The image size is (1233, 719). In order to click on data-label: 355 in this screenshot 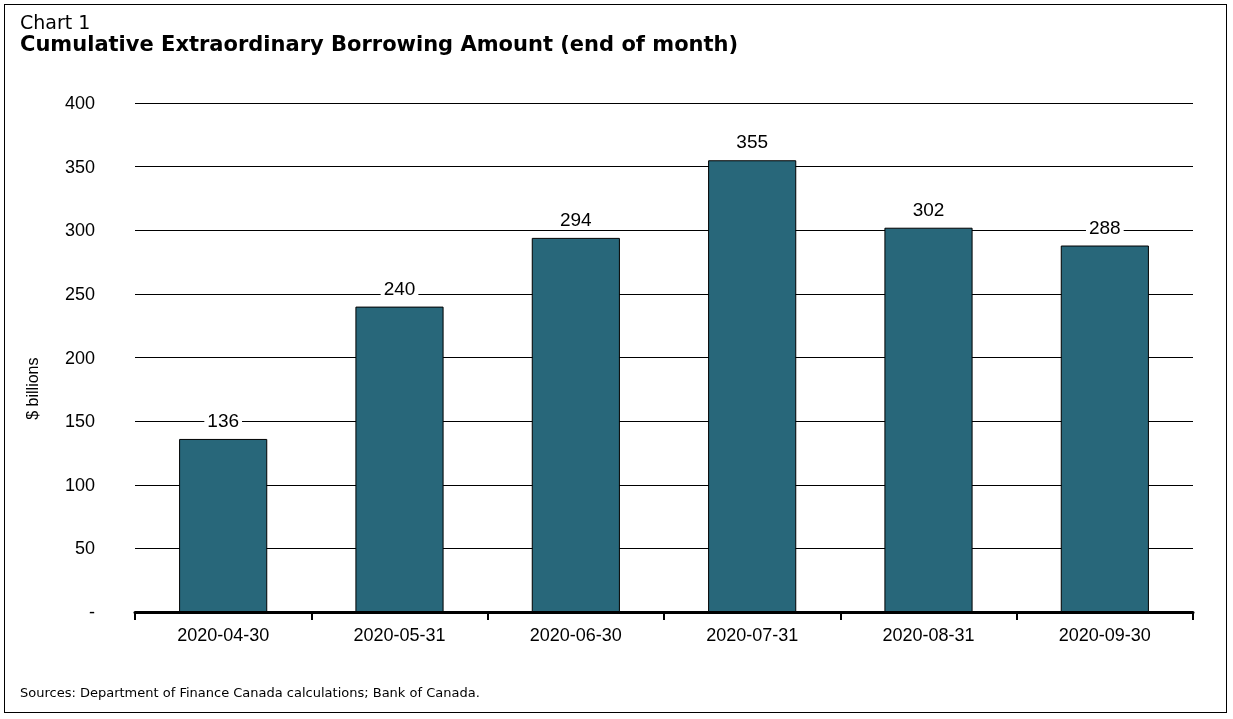, I will do `click(752, 142)`.